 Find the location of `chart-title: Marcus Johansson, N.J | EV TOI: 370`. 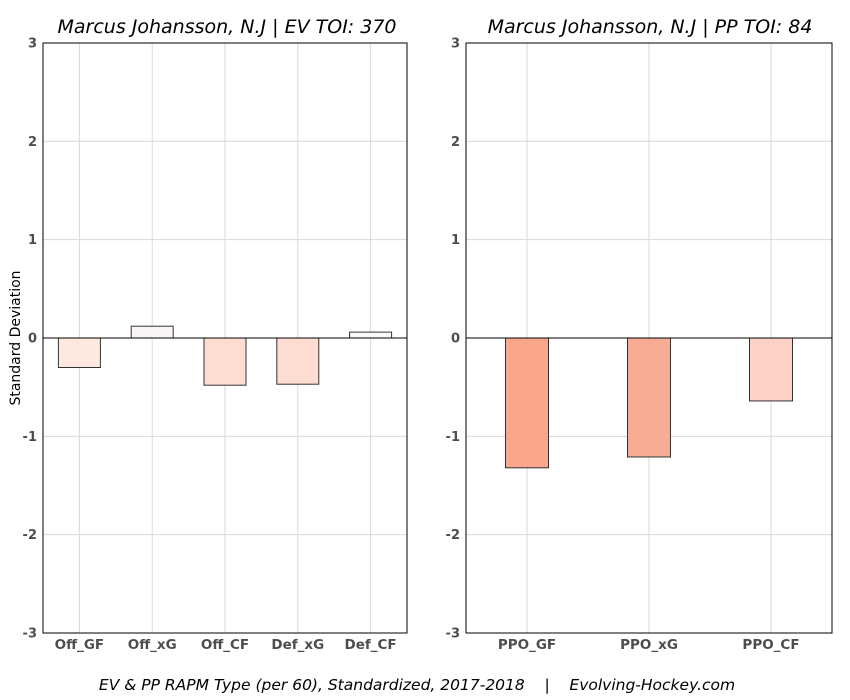

chart-title: Marcus Johansson, N.J | EV TOI: 370 is located at coordinates (226, 27).